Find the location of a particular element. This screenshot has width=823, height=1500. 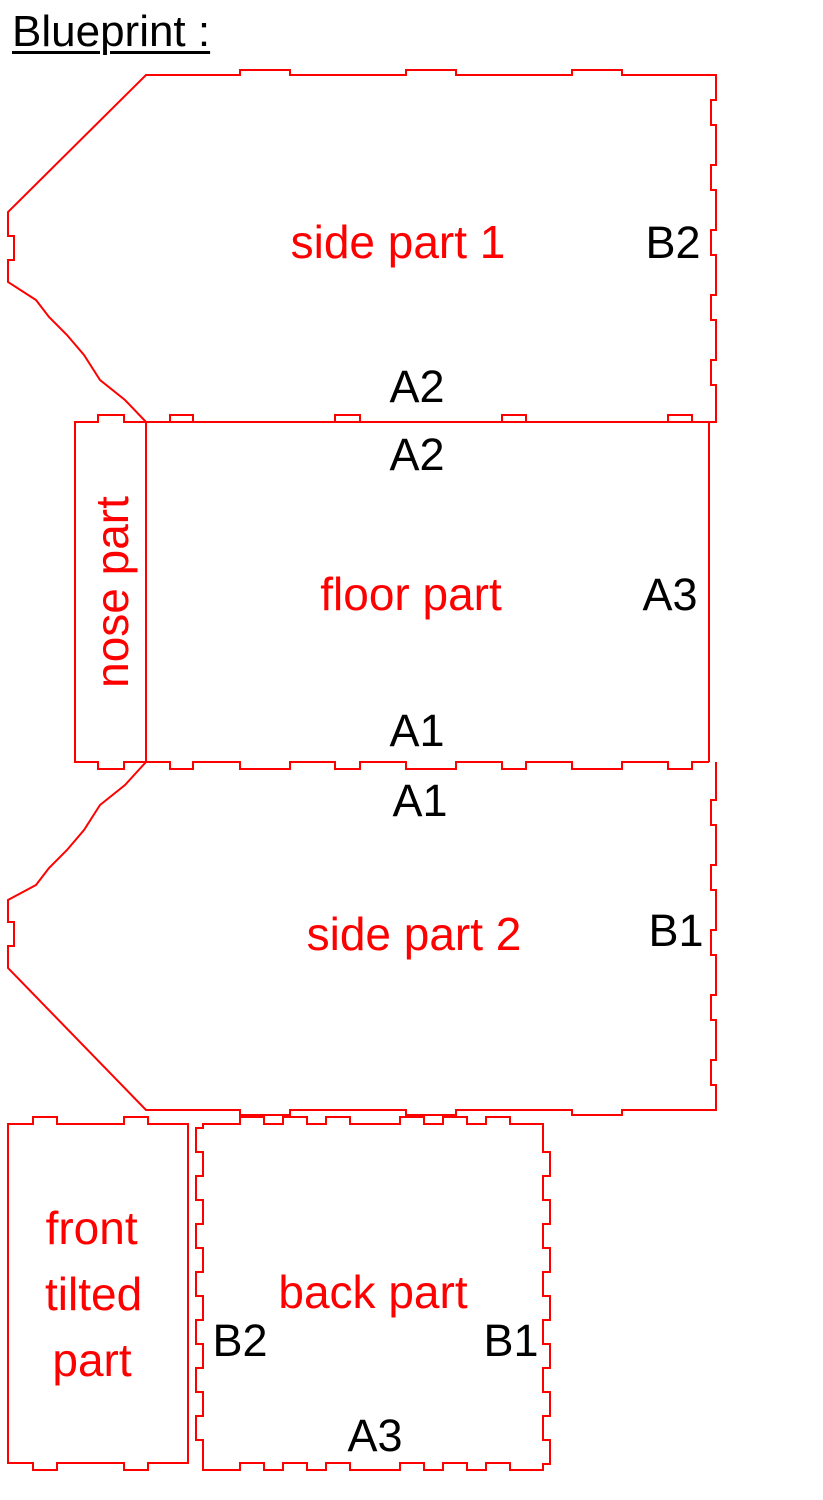

front-tilted-part-label: front tilted part is located at coordinates (100, 1294).